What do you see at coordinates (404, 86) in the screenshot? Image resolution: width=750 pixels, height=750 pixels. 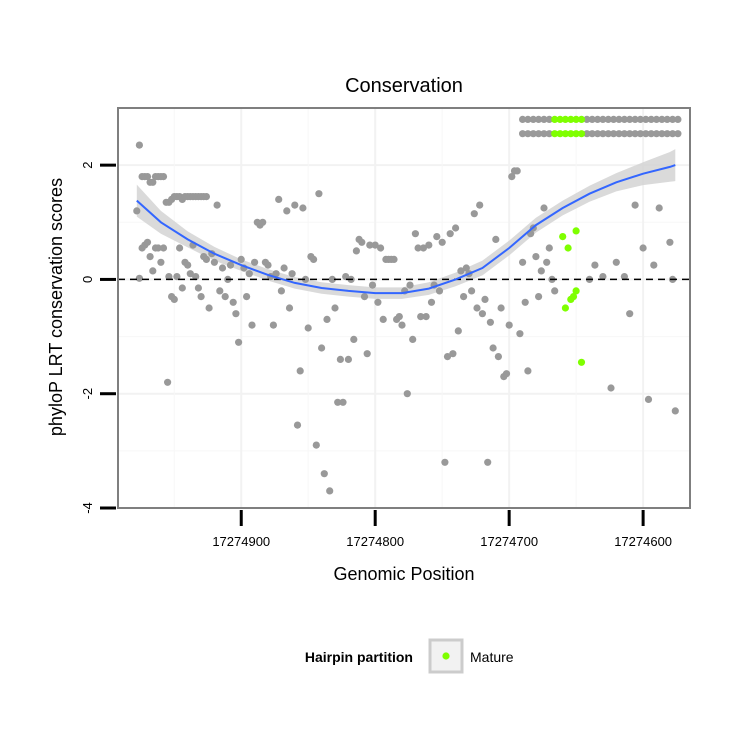 I see `chart-title: Conservation` at bounding box center [404, 86].